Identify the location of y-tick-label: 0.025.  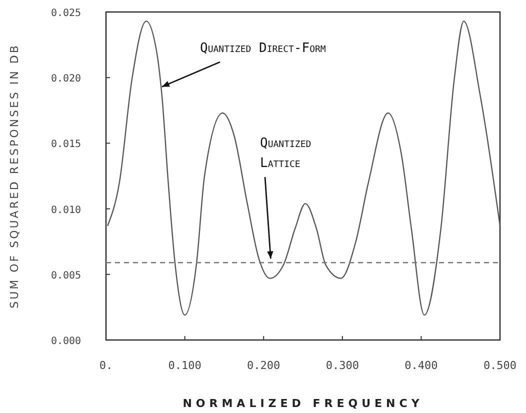
(66, 13).